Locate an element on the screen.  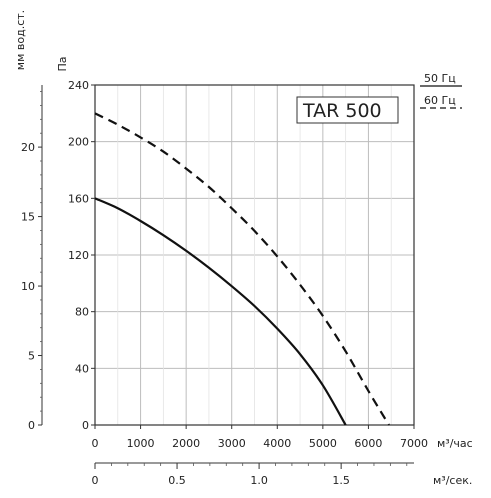
y-tick-label: 40 is located at coordinates (82, 368).